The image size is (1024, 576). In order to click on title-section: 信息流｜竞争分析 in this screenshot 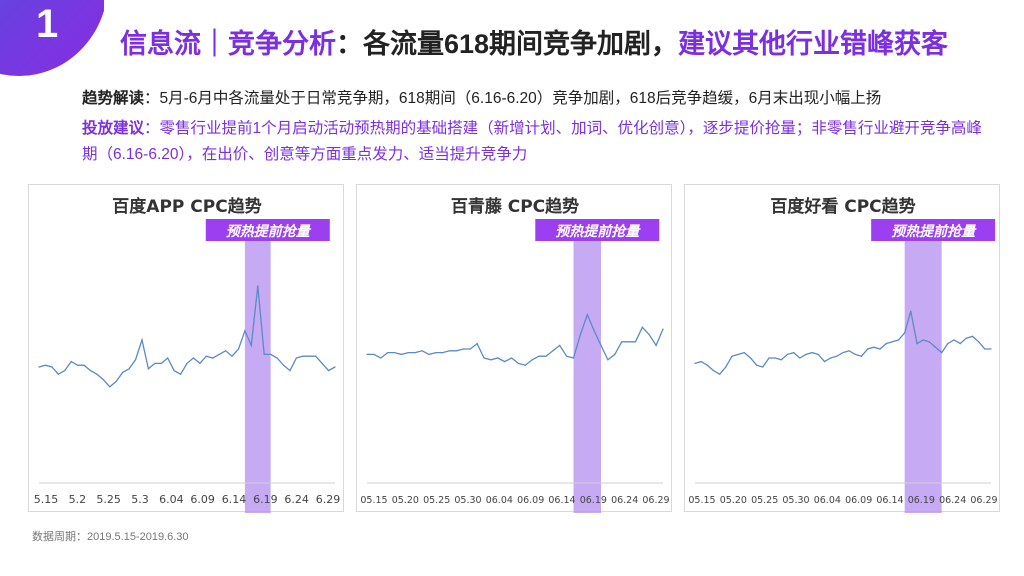, I will do `click(228, 44)`.